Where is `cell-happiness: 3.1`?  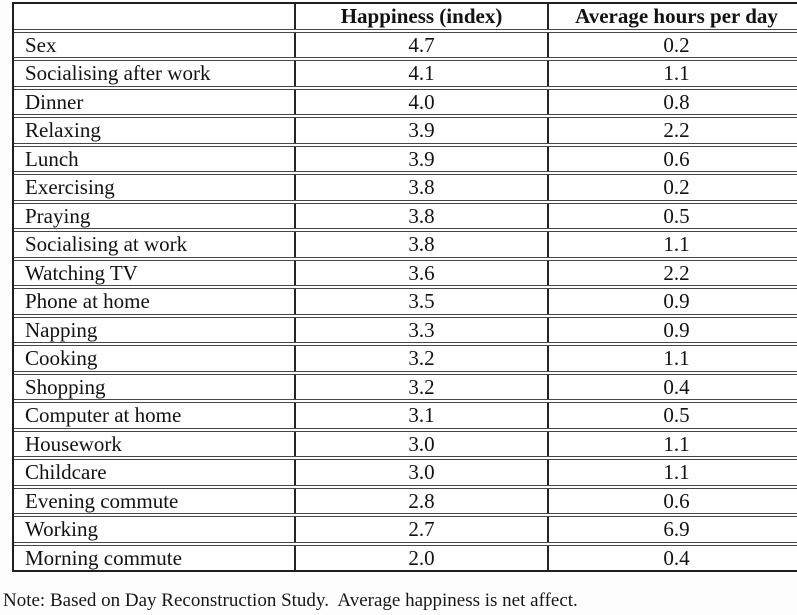 cell-happiness: 3.1 is located at coordinates (421, 416).